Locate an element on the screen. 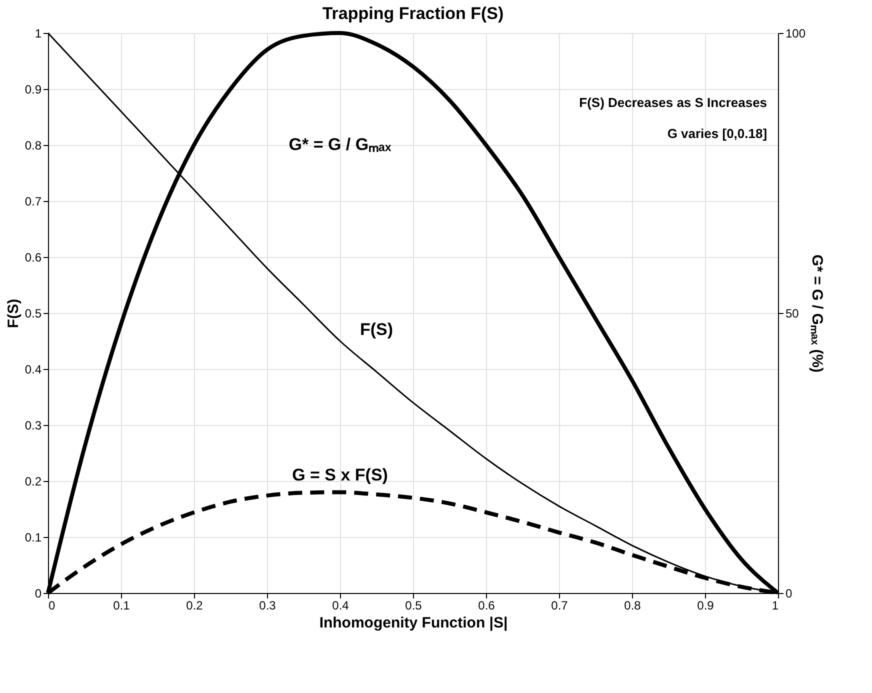 The width and height of the screenshot is (872, 693). y2-tick-label: 100 is located at coordinates (796, 33).